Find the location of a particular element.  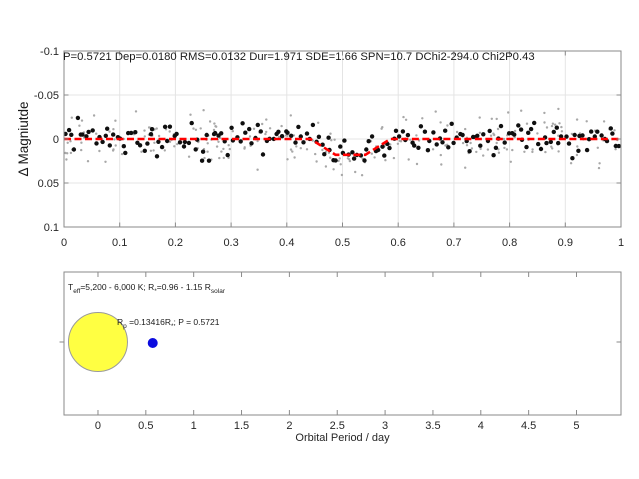

x-tick-label: 2.5 is located at coordinates (337, 426).